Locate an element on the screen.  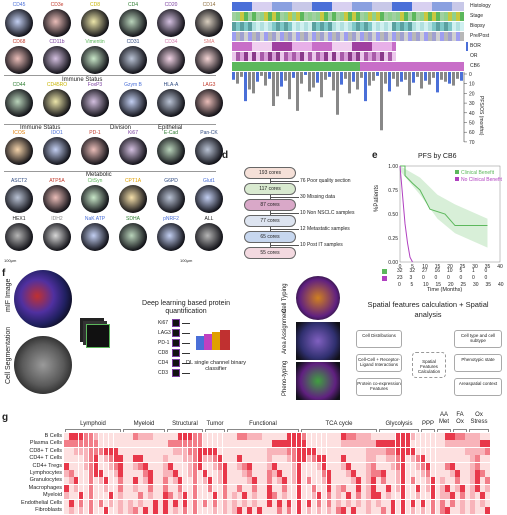
g-group-label: Tumor is located at coordinates (215, 424).